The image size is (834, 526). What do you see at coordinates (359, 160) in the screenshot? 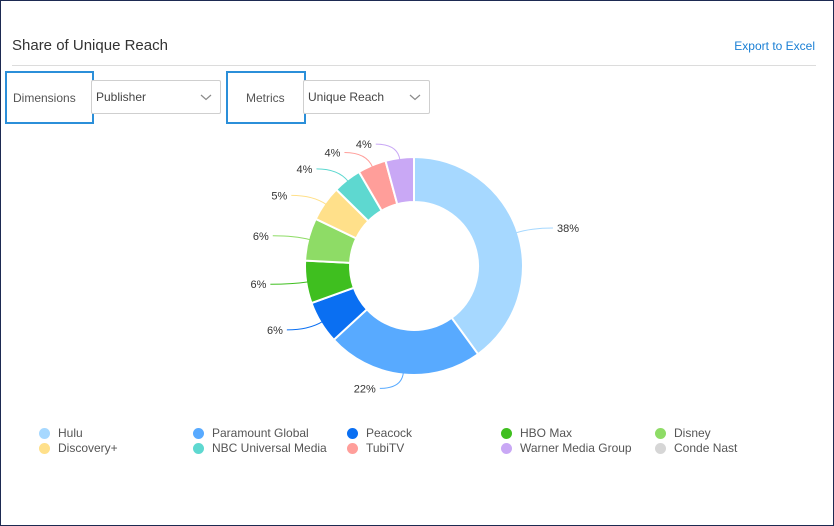
I see `leader-line-tubitv` at bounding box center [359, 160].